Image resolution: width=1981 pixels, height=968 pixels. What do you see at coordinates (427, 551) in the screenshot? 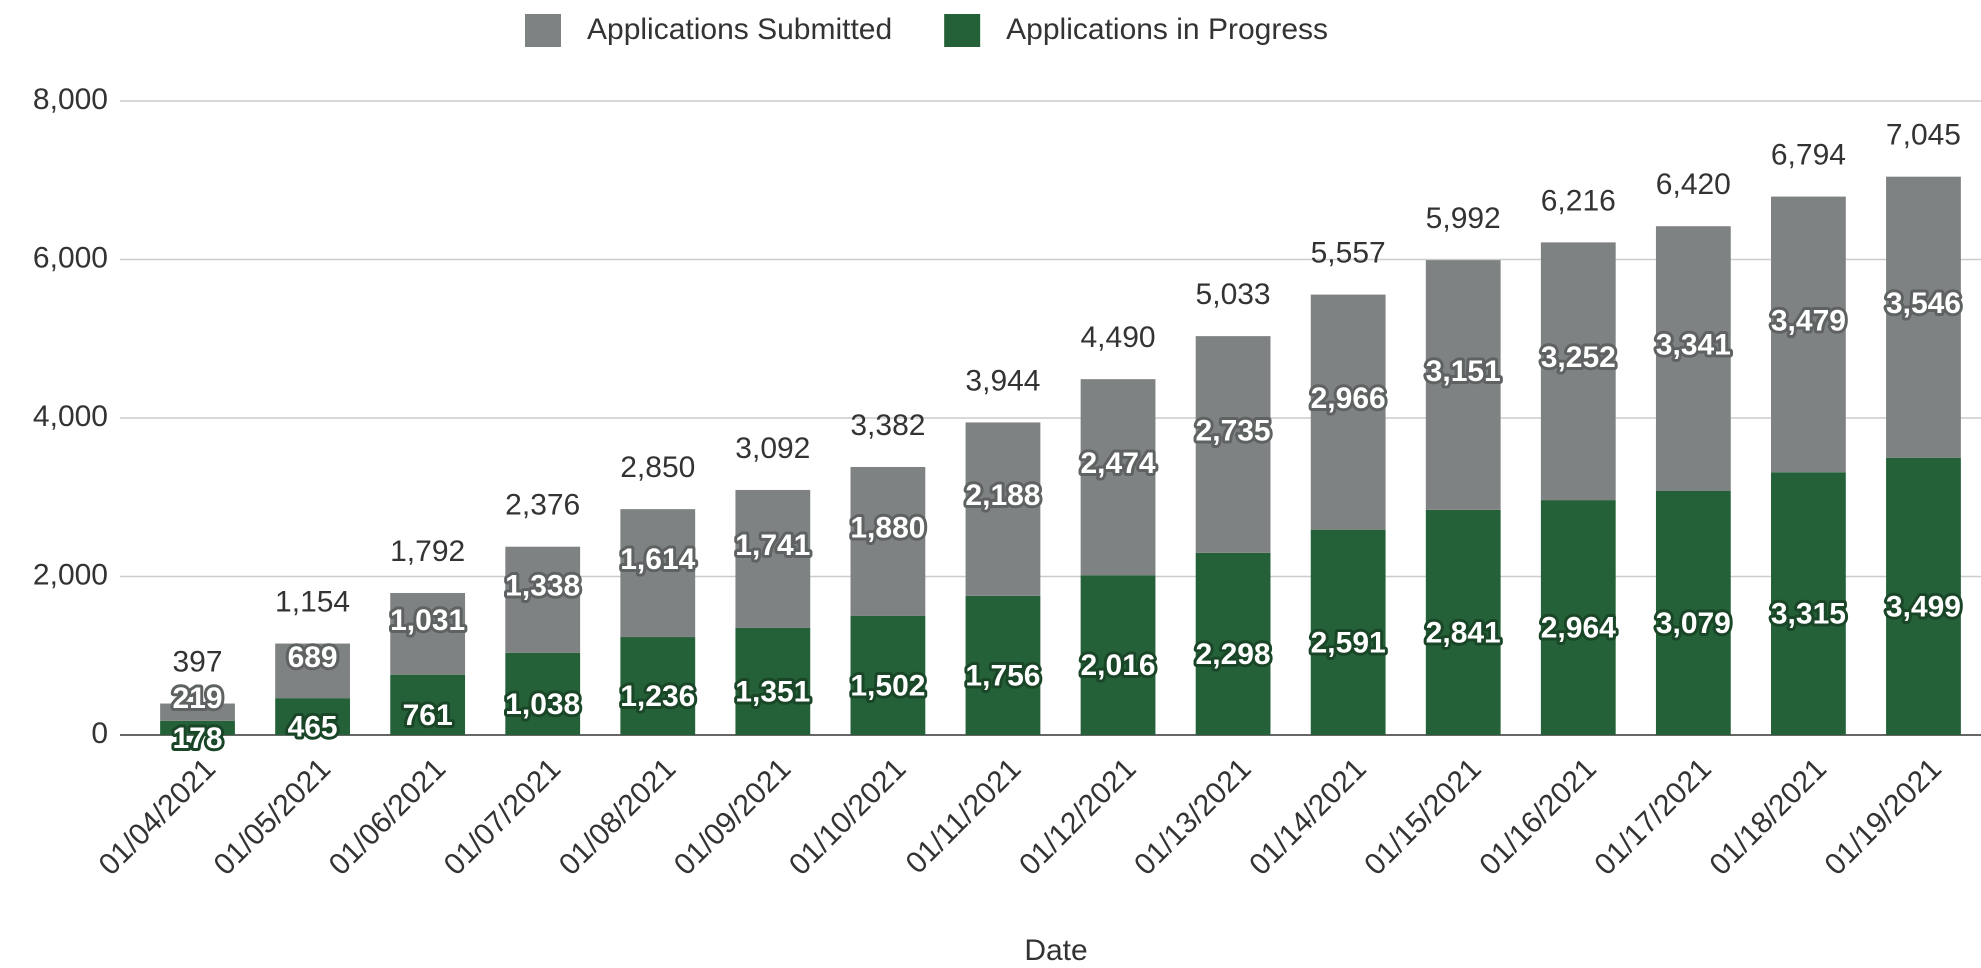
I see `total-label: 1,792` at bounding box center [427, 551].